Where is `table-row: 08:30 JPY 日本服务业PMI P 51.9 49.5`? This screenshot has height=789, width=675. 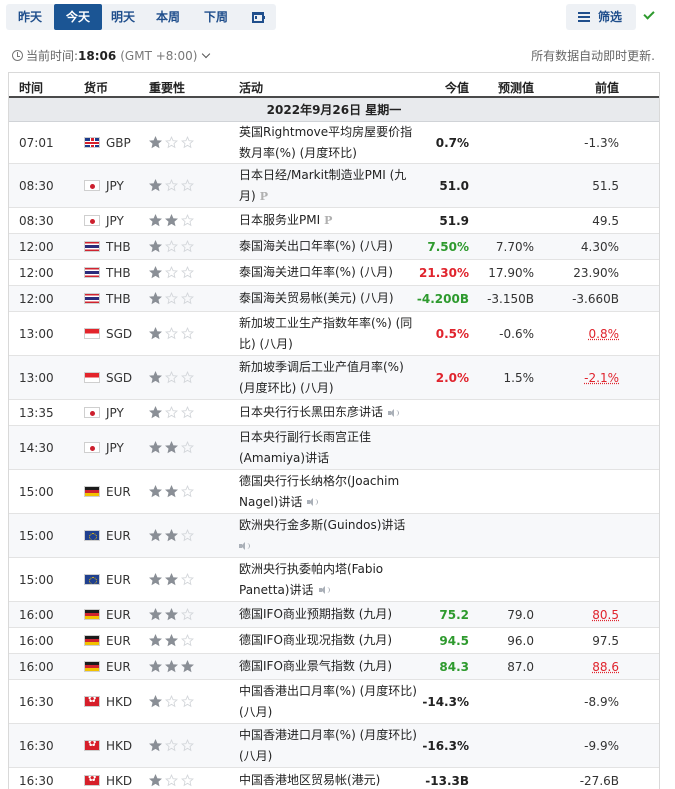
table-row: 08:30 JPY 日本服务业PMI P 51.9 49.5 is located at coordinates (334, 221).